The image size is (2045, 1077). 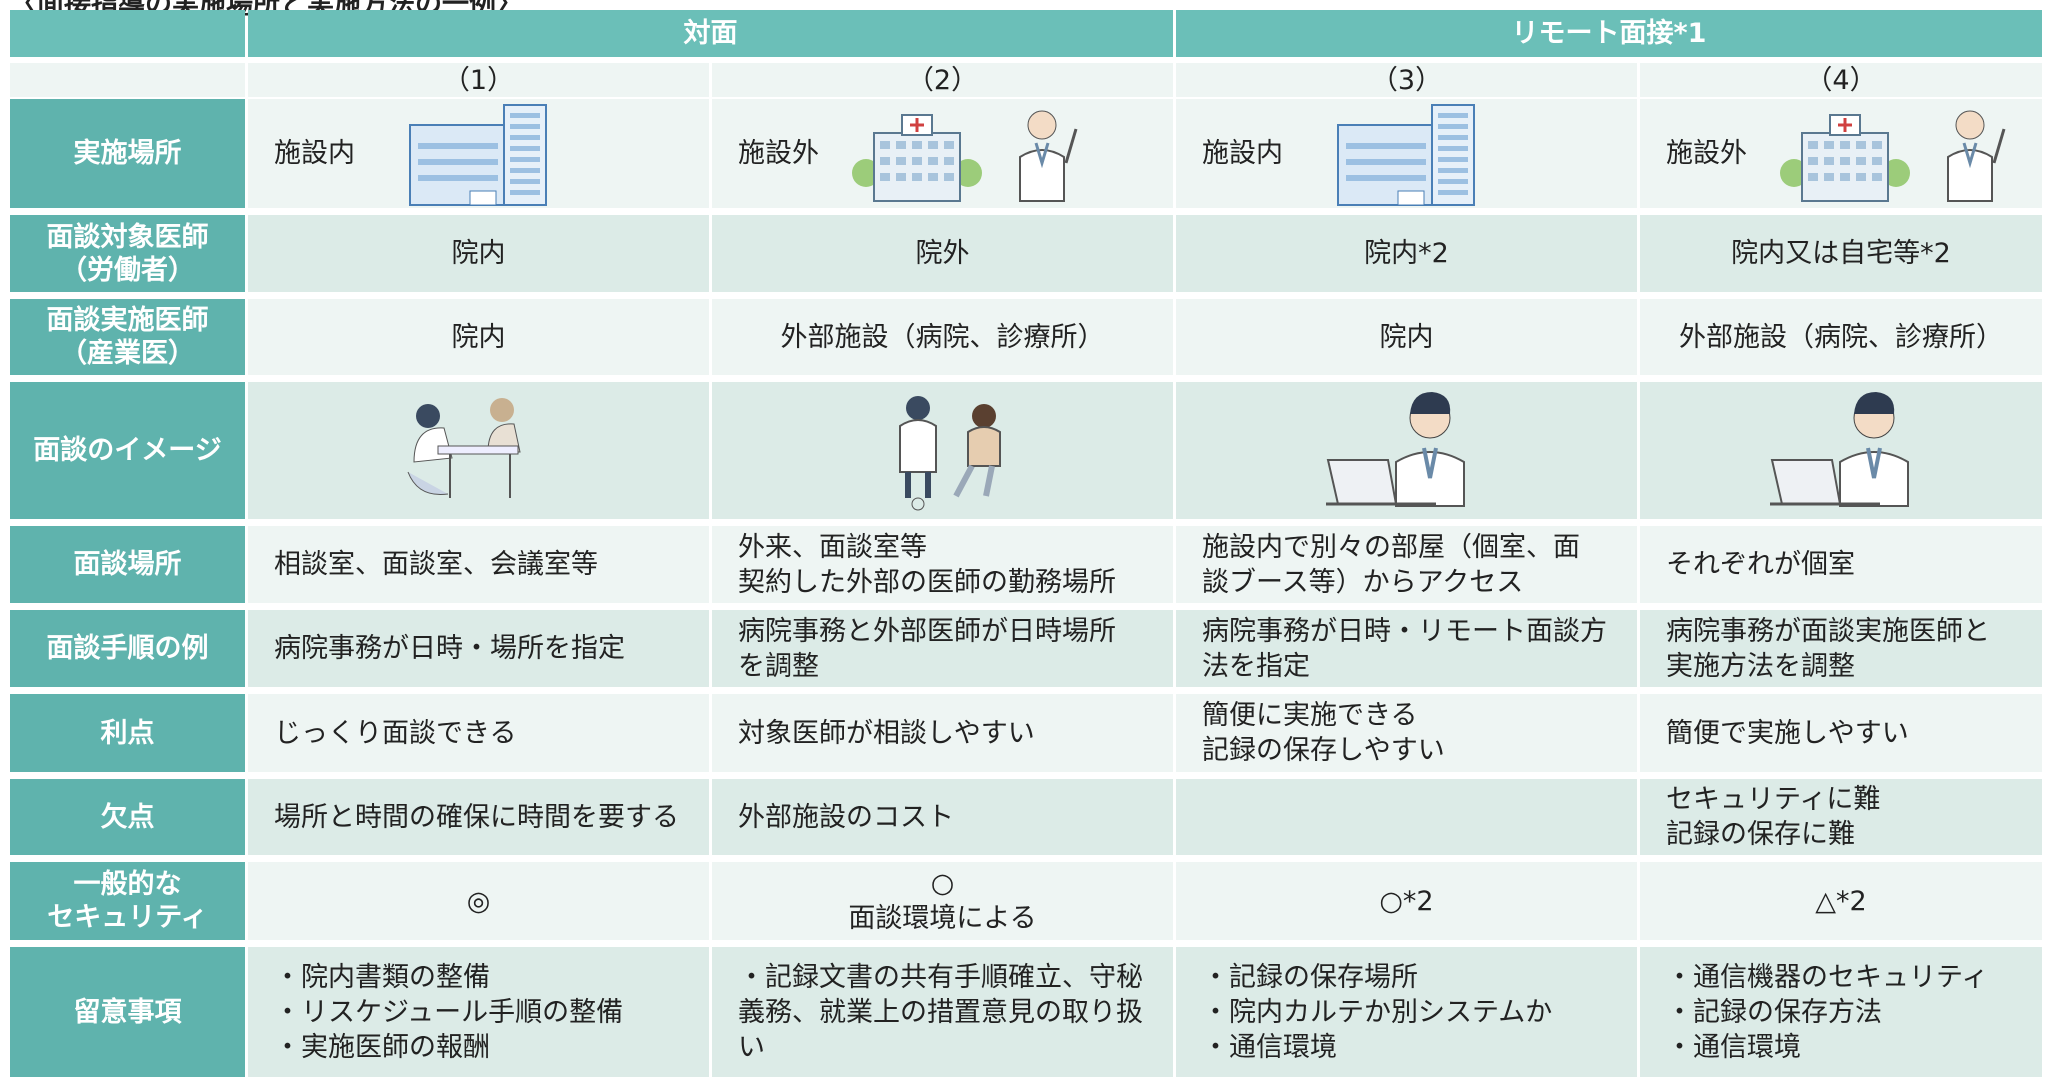 I want to click on cell: 簡便で実施しやすい, so click(x=1841, y=733).